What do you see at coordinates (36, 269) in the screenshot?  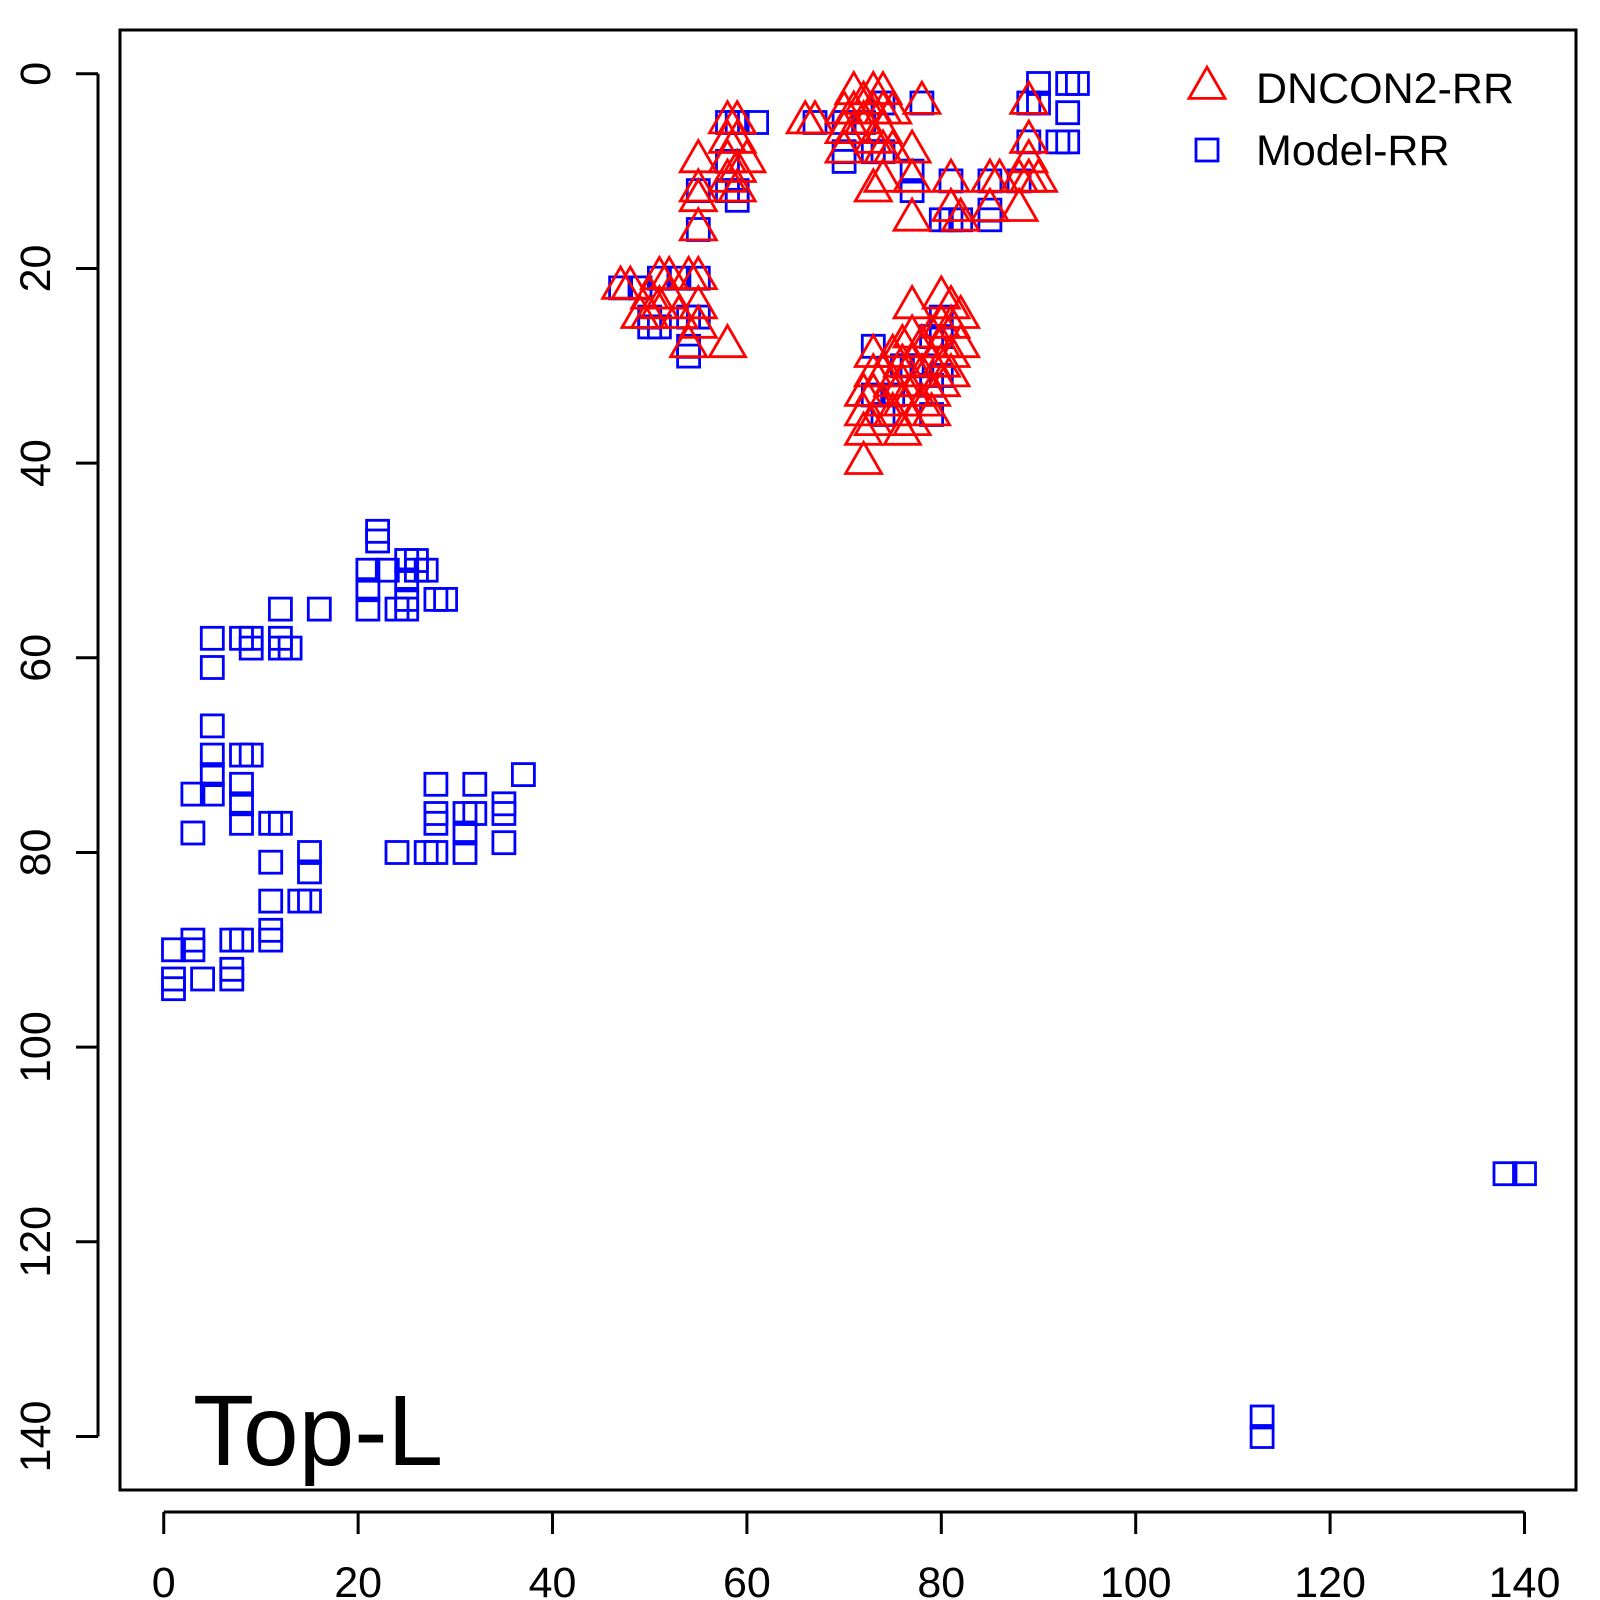 I see `y-tick-label: 20` at bounding box center [36, 269].